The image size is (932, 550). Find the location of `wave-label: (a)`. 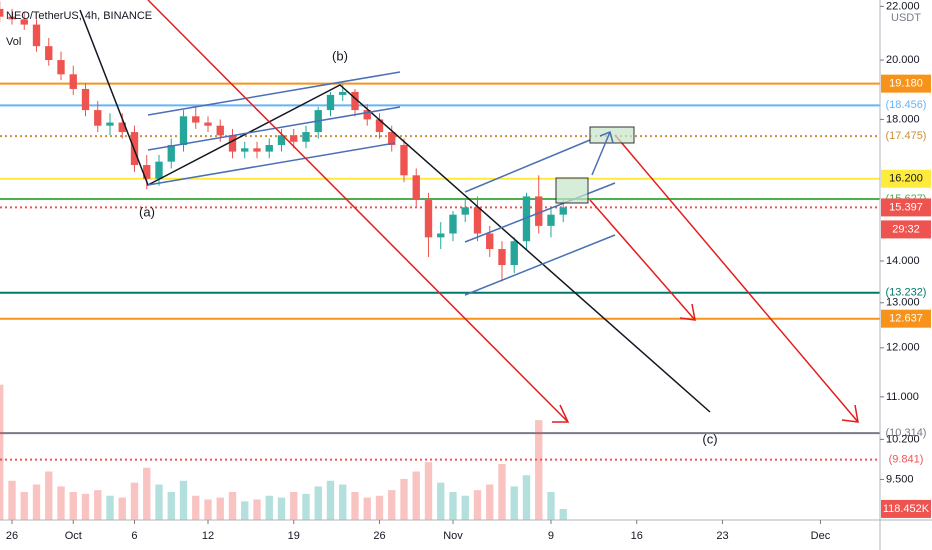

wave-label: (a) is located at coordinates (147, 211).